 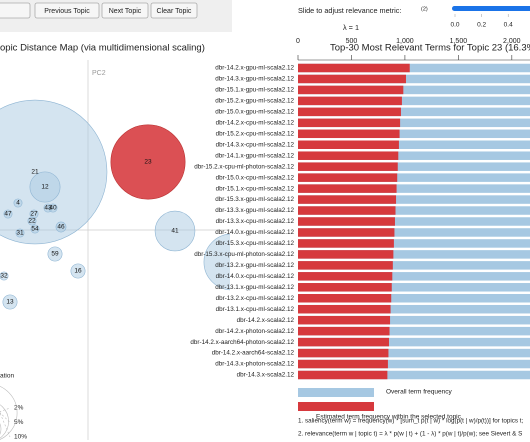 What do you see at coordinates (15, 10) in the screenshot?
I see `cut-off-button` at bounding box center [15, 10].